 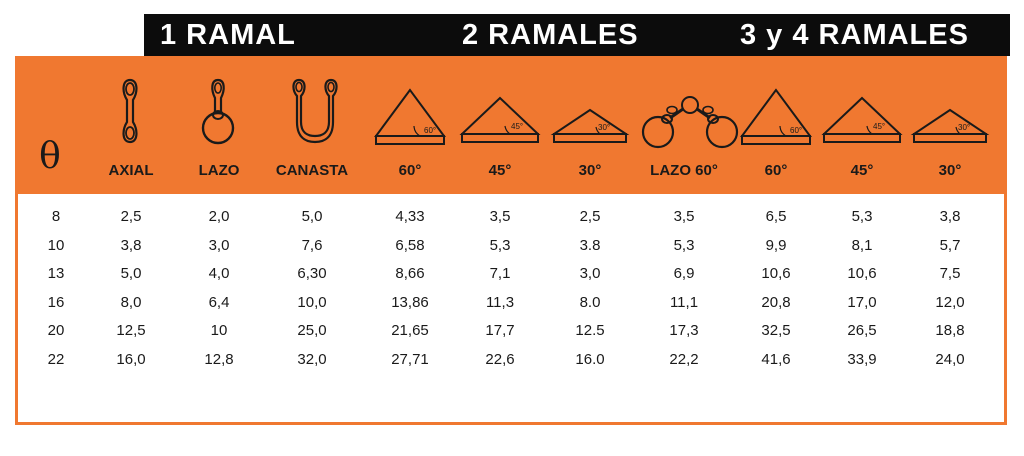 What do you see at coordinates (500, 273) in the screenshot?
I see `capacity-cell: 7,1` at bounding box center [500, 273].